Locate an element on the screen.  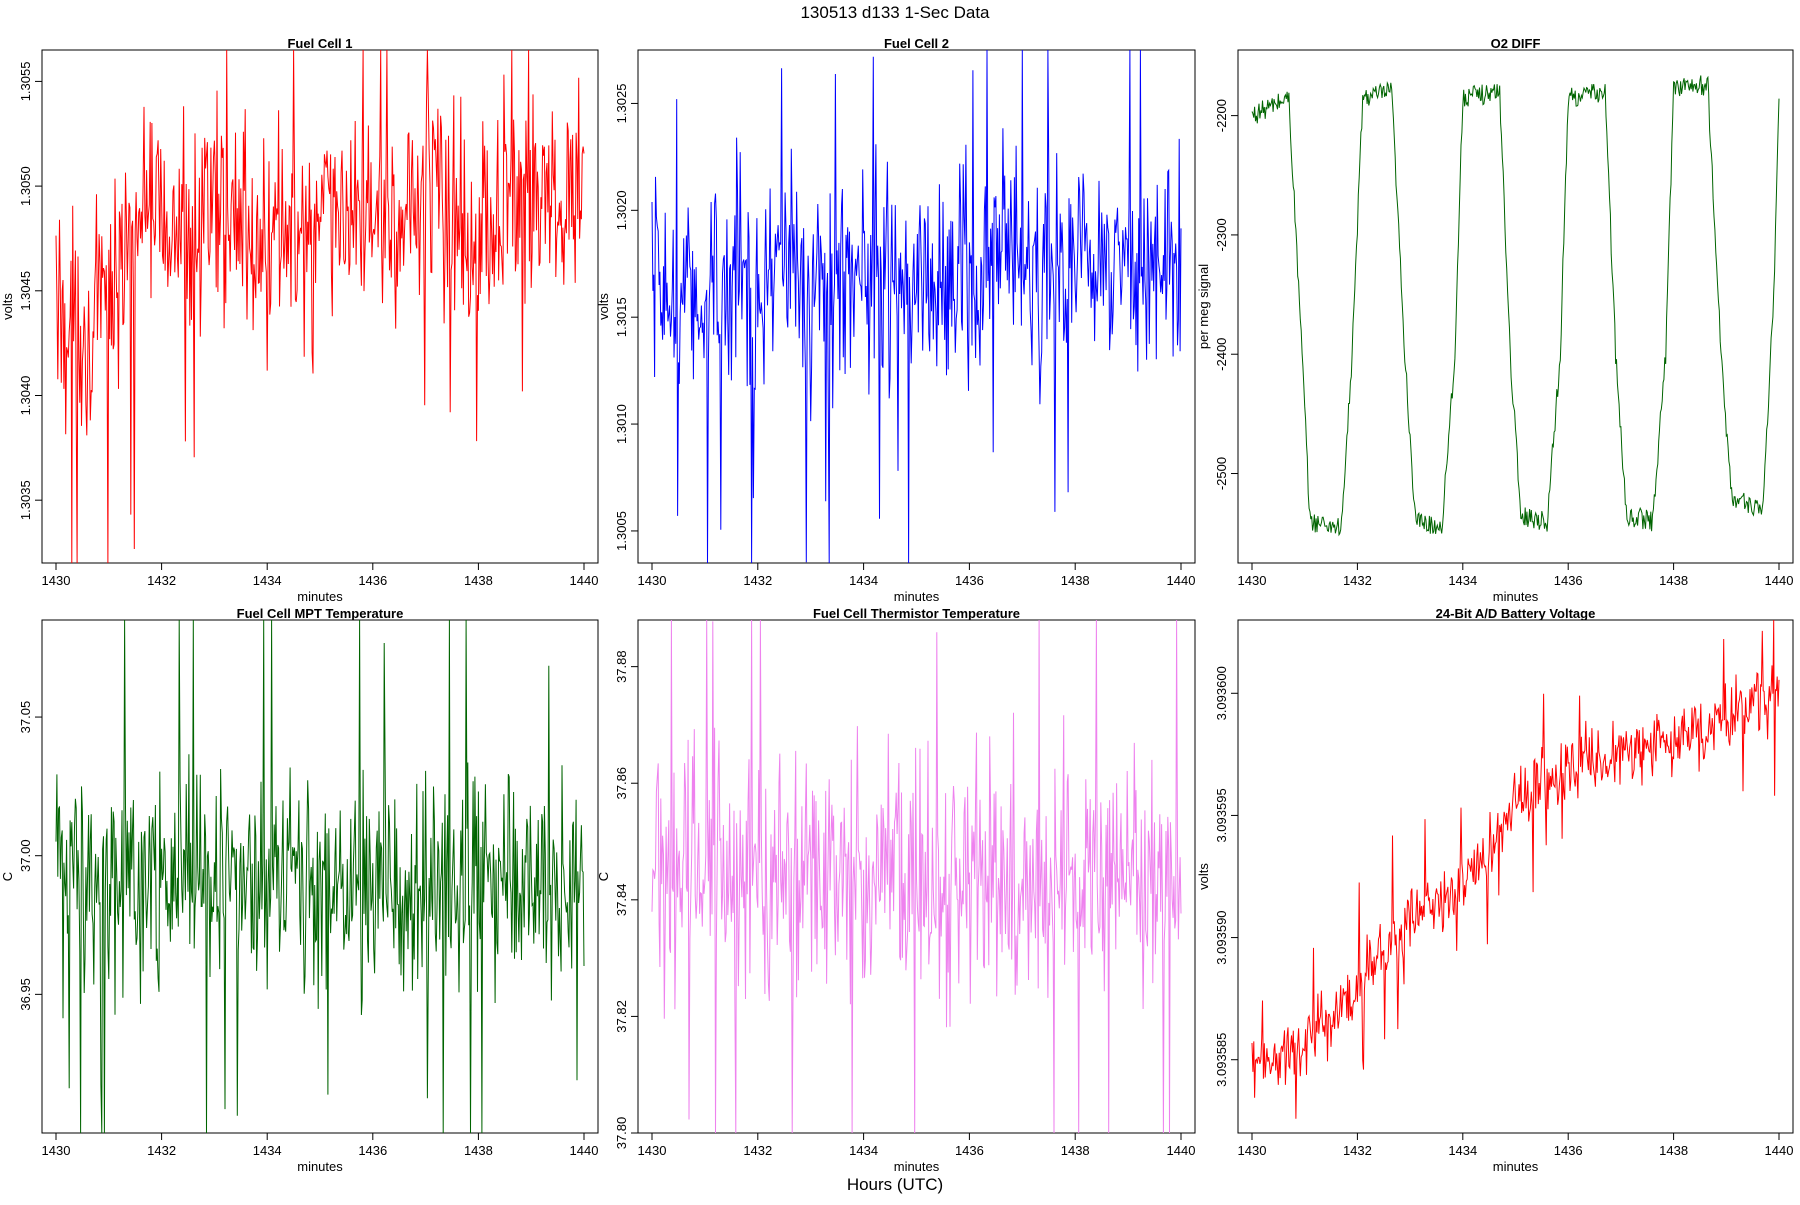
y-tick-label: 3.093590 is located at coordinates (1221, 937).